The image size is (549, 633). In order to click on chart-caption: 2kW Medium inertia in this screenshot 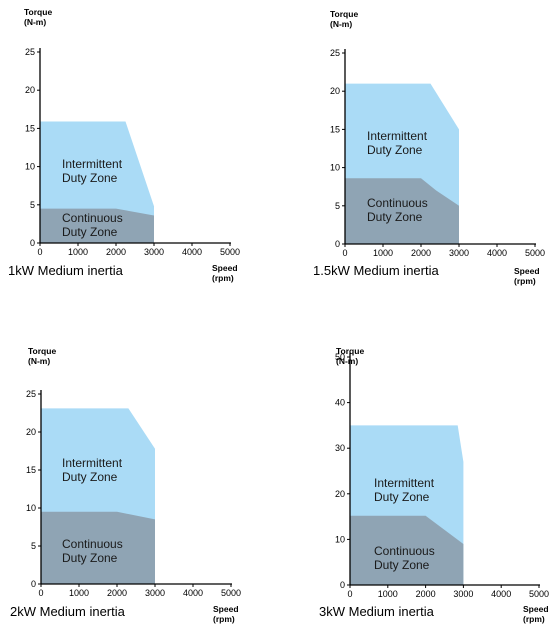, I will do `click(68, 611)`.